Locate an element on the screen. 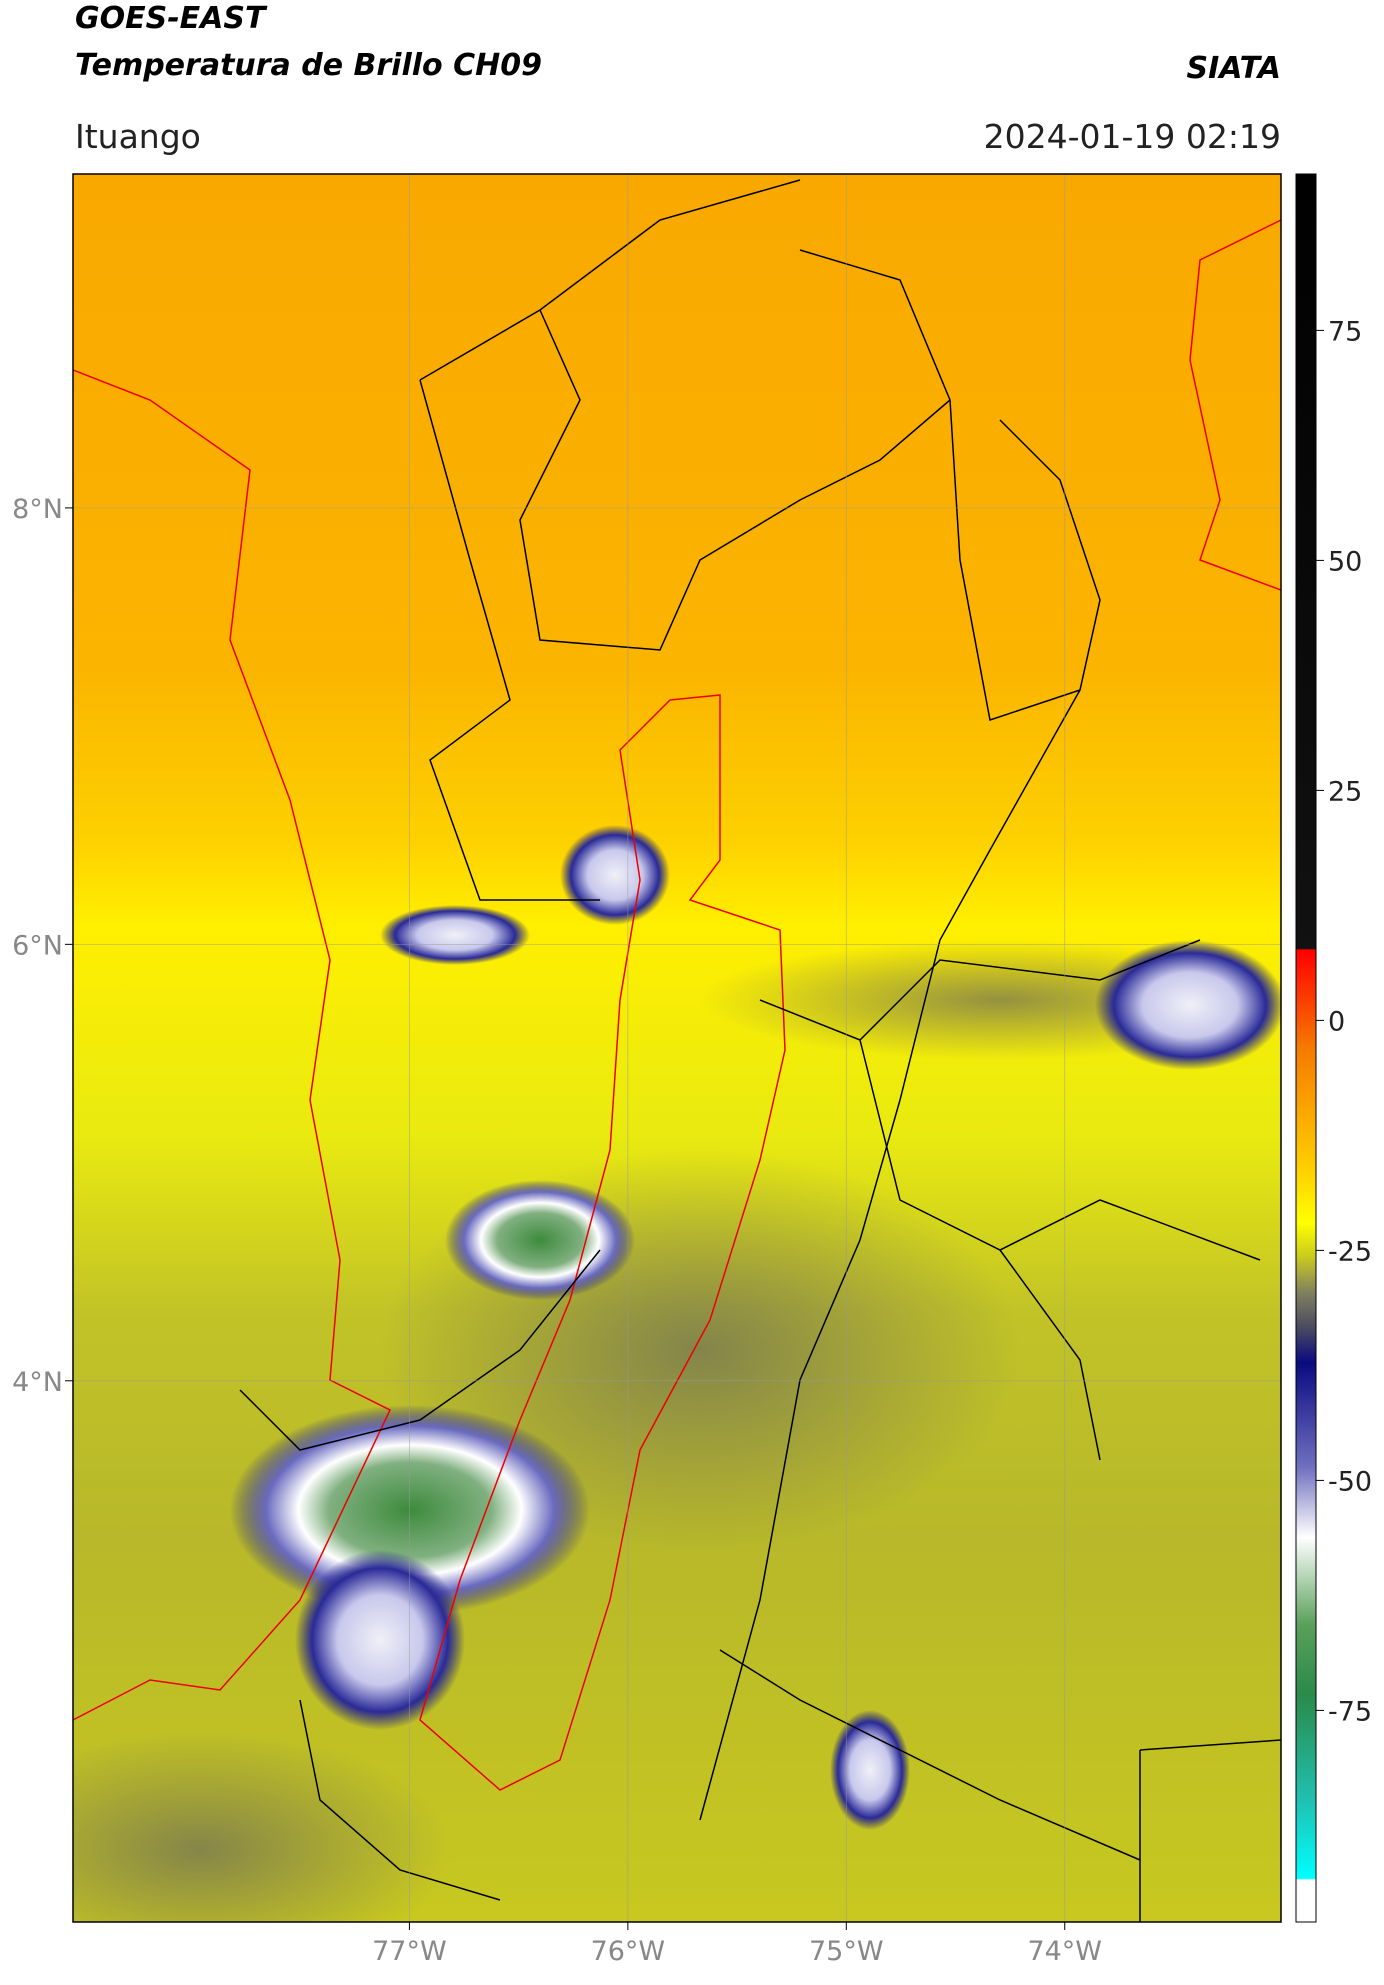 This screenshot has width=1384, height=1985. lat-tick-label: 4°N is located at coordinates (37, 1382).